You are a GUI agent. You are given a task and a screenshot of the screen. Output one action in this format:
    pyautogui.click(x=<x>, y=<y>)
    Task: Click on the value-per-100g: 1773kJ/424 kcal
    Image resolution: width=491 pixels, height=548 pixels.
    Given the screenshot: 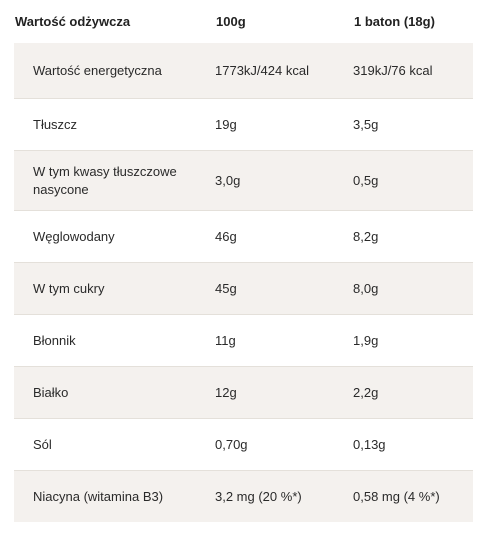 What is the action you would take?
    pyautogui.click(x=262, y=70)
    